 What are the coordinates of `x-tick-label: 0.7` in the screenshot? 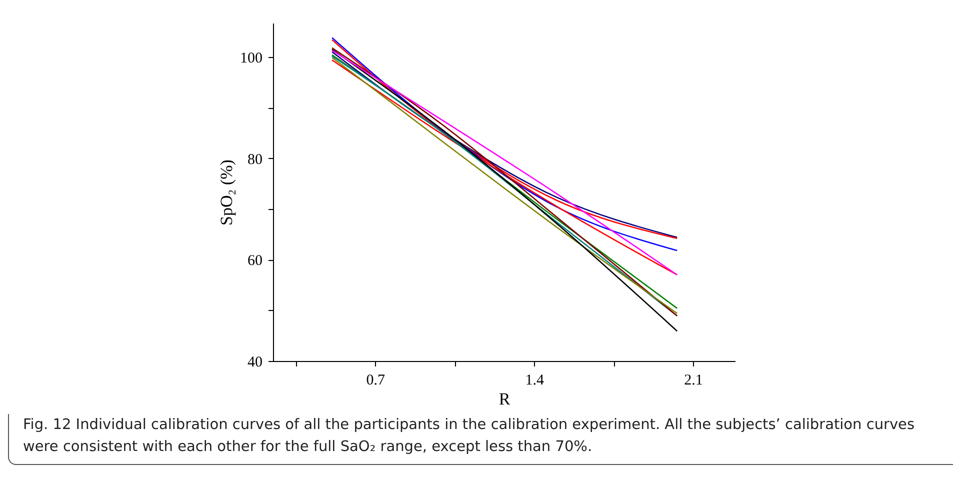 It's located at (376, 380).